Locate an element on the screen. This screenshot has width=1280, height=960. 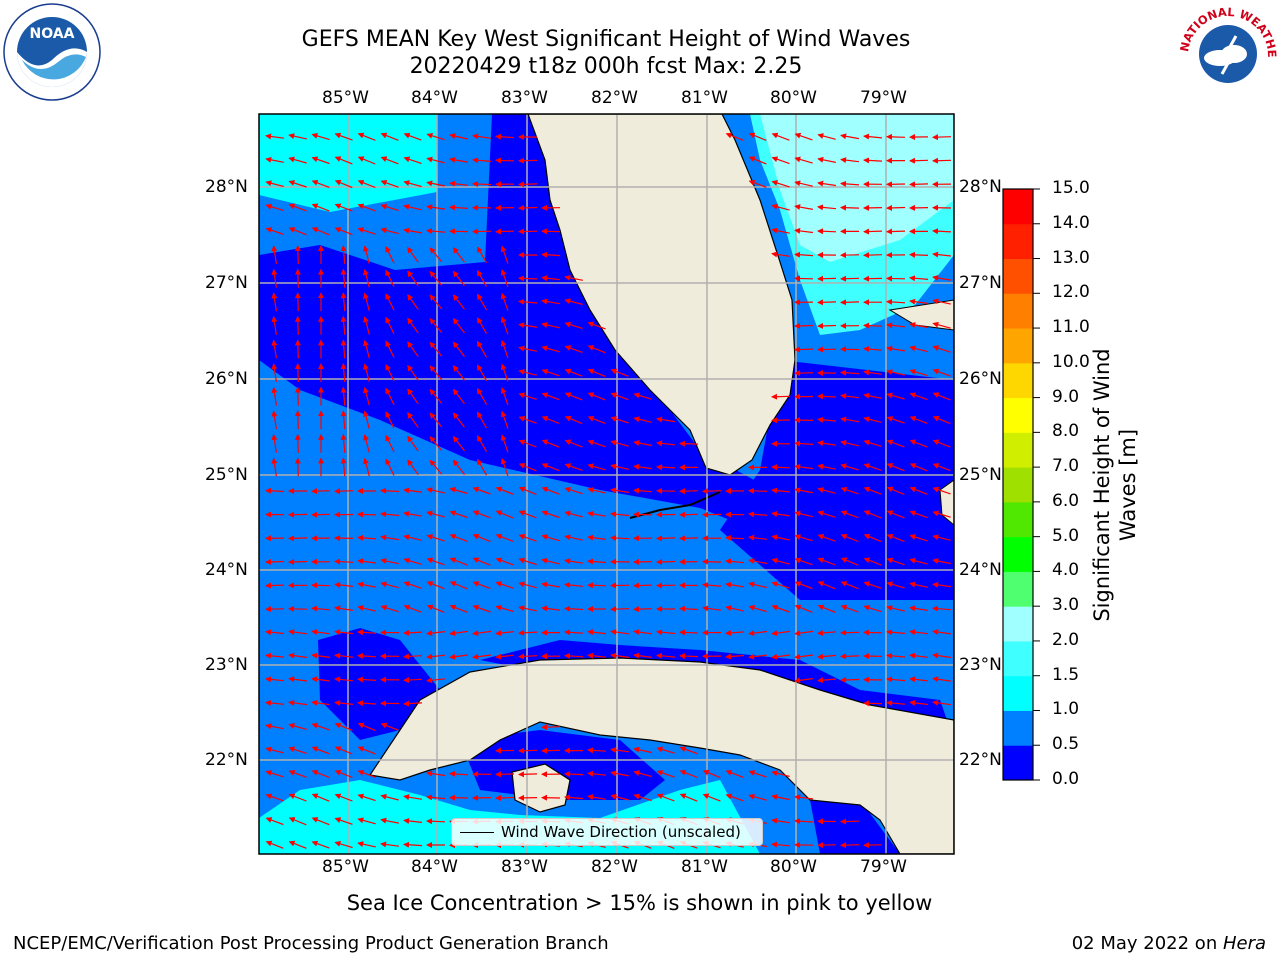
colorbar-tick-label: 9.0 is located at coordinates (1066, 396).